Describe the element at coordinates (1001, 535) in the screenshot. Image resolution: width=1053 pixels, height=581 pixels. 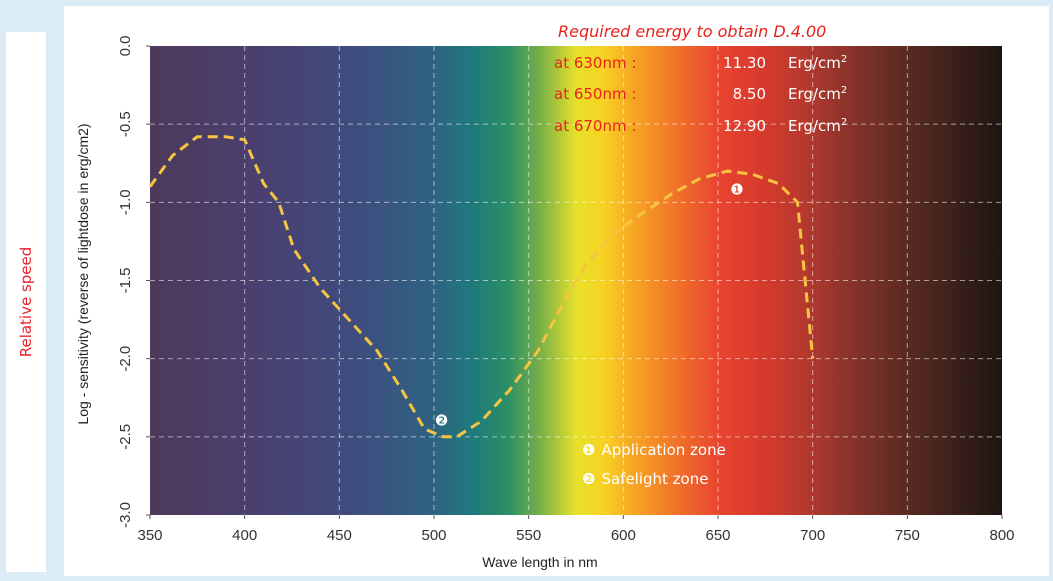
I see `x-tick-label: 800` at that location.